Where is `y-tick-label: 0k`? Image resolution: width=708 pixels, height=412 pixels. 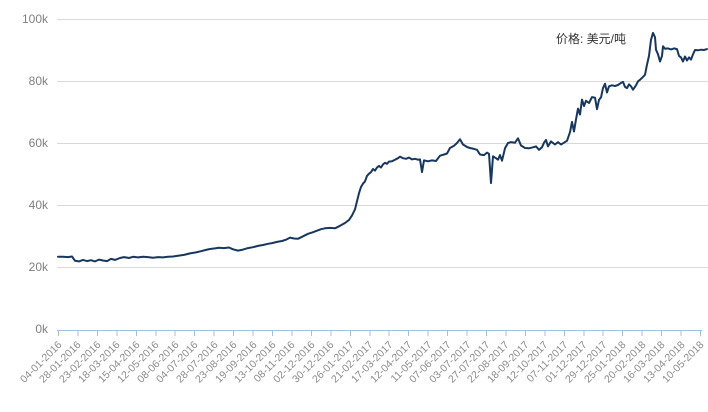
y-tick-label: 0k is located at coordinates (41, 329).